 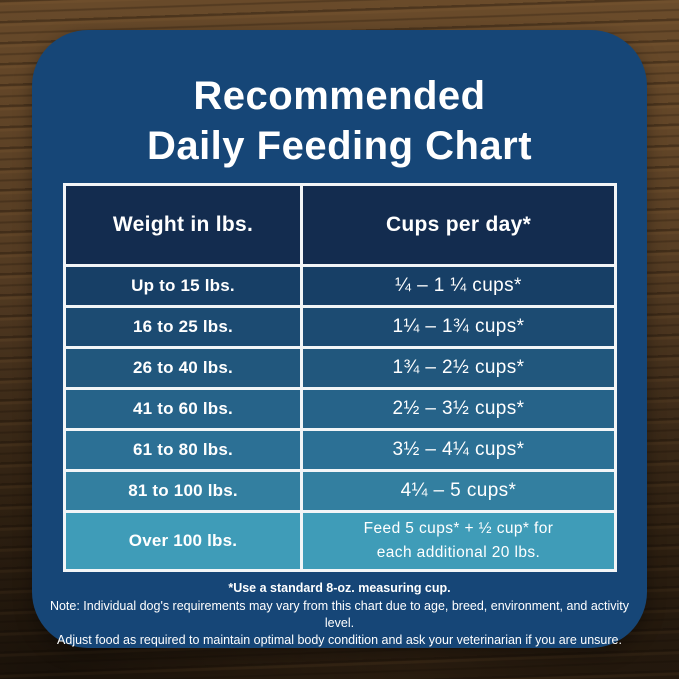 I want to click on table-row: 41 to 60 lbs. 2½ – 3½ cups*, so click(x=340, y=409).